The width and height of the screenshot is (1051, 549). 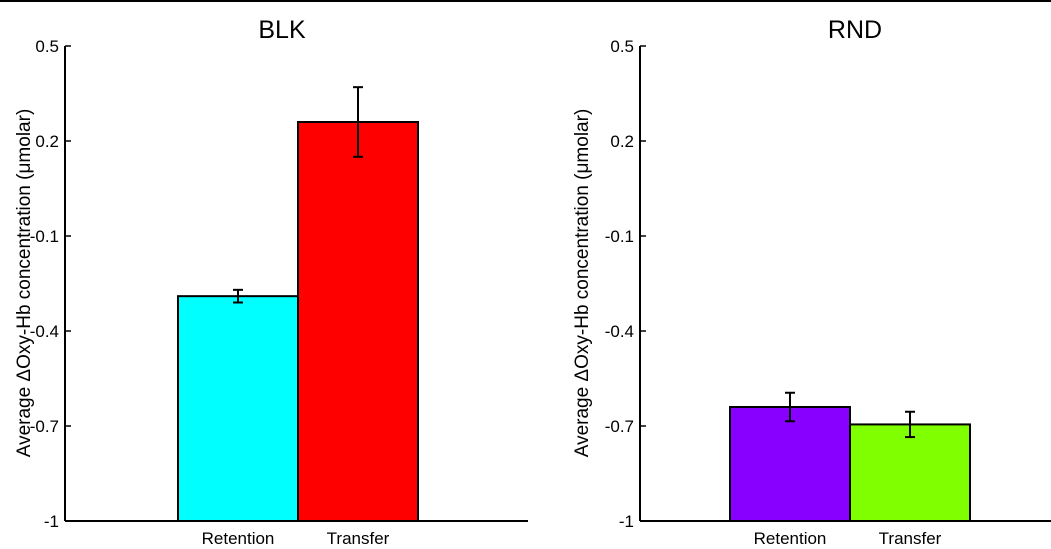 What do you see at coordinates (44, 236) in the screenshot?
I see `y-tick-label-blk: -0.1` at bounding box center [44, 236].